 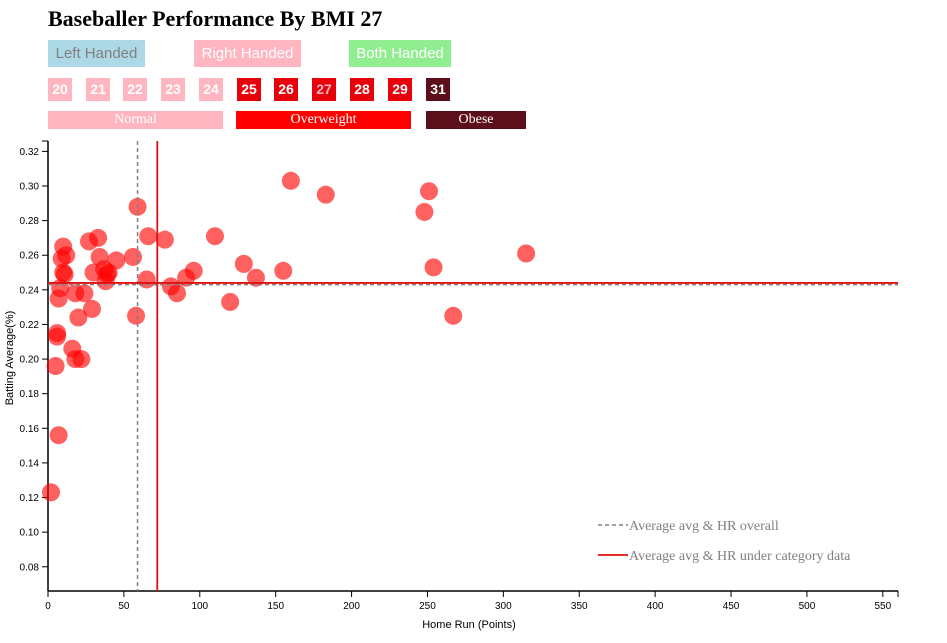 I want to click on bmi-button-31: 31, so click(x=438, y=89).